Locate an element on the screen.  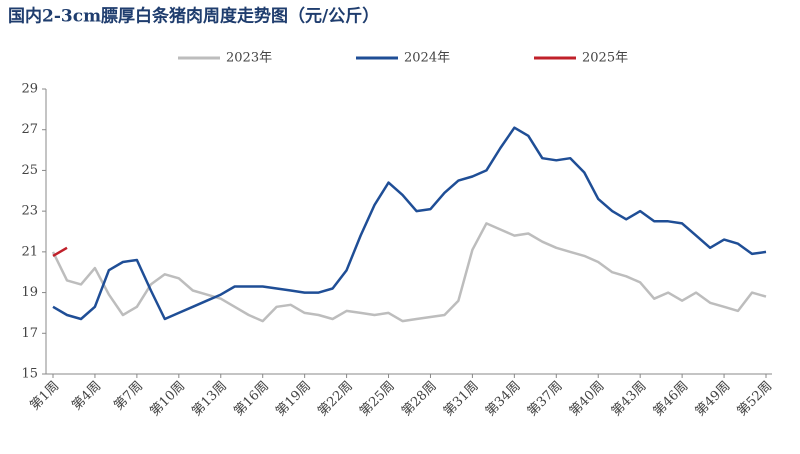
chart-title: 国内2-3cm膘厚白条猪肉周度走势图（元/公斤） is located at coordinates (193, 16).